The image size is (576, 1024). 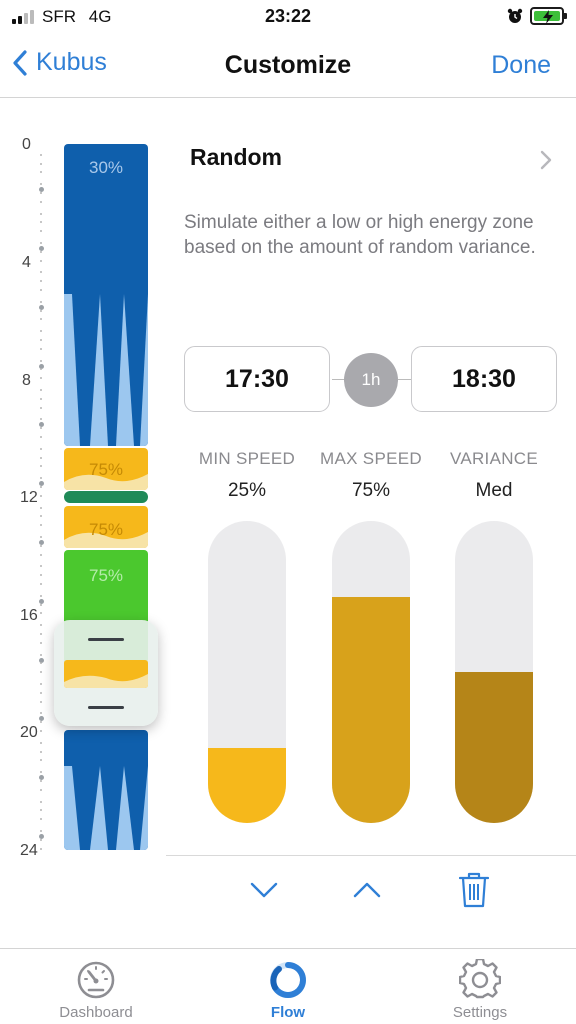 I want to click on ruler-label: 24, so click(x=29, y=850).